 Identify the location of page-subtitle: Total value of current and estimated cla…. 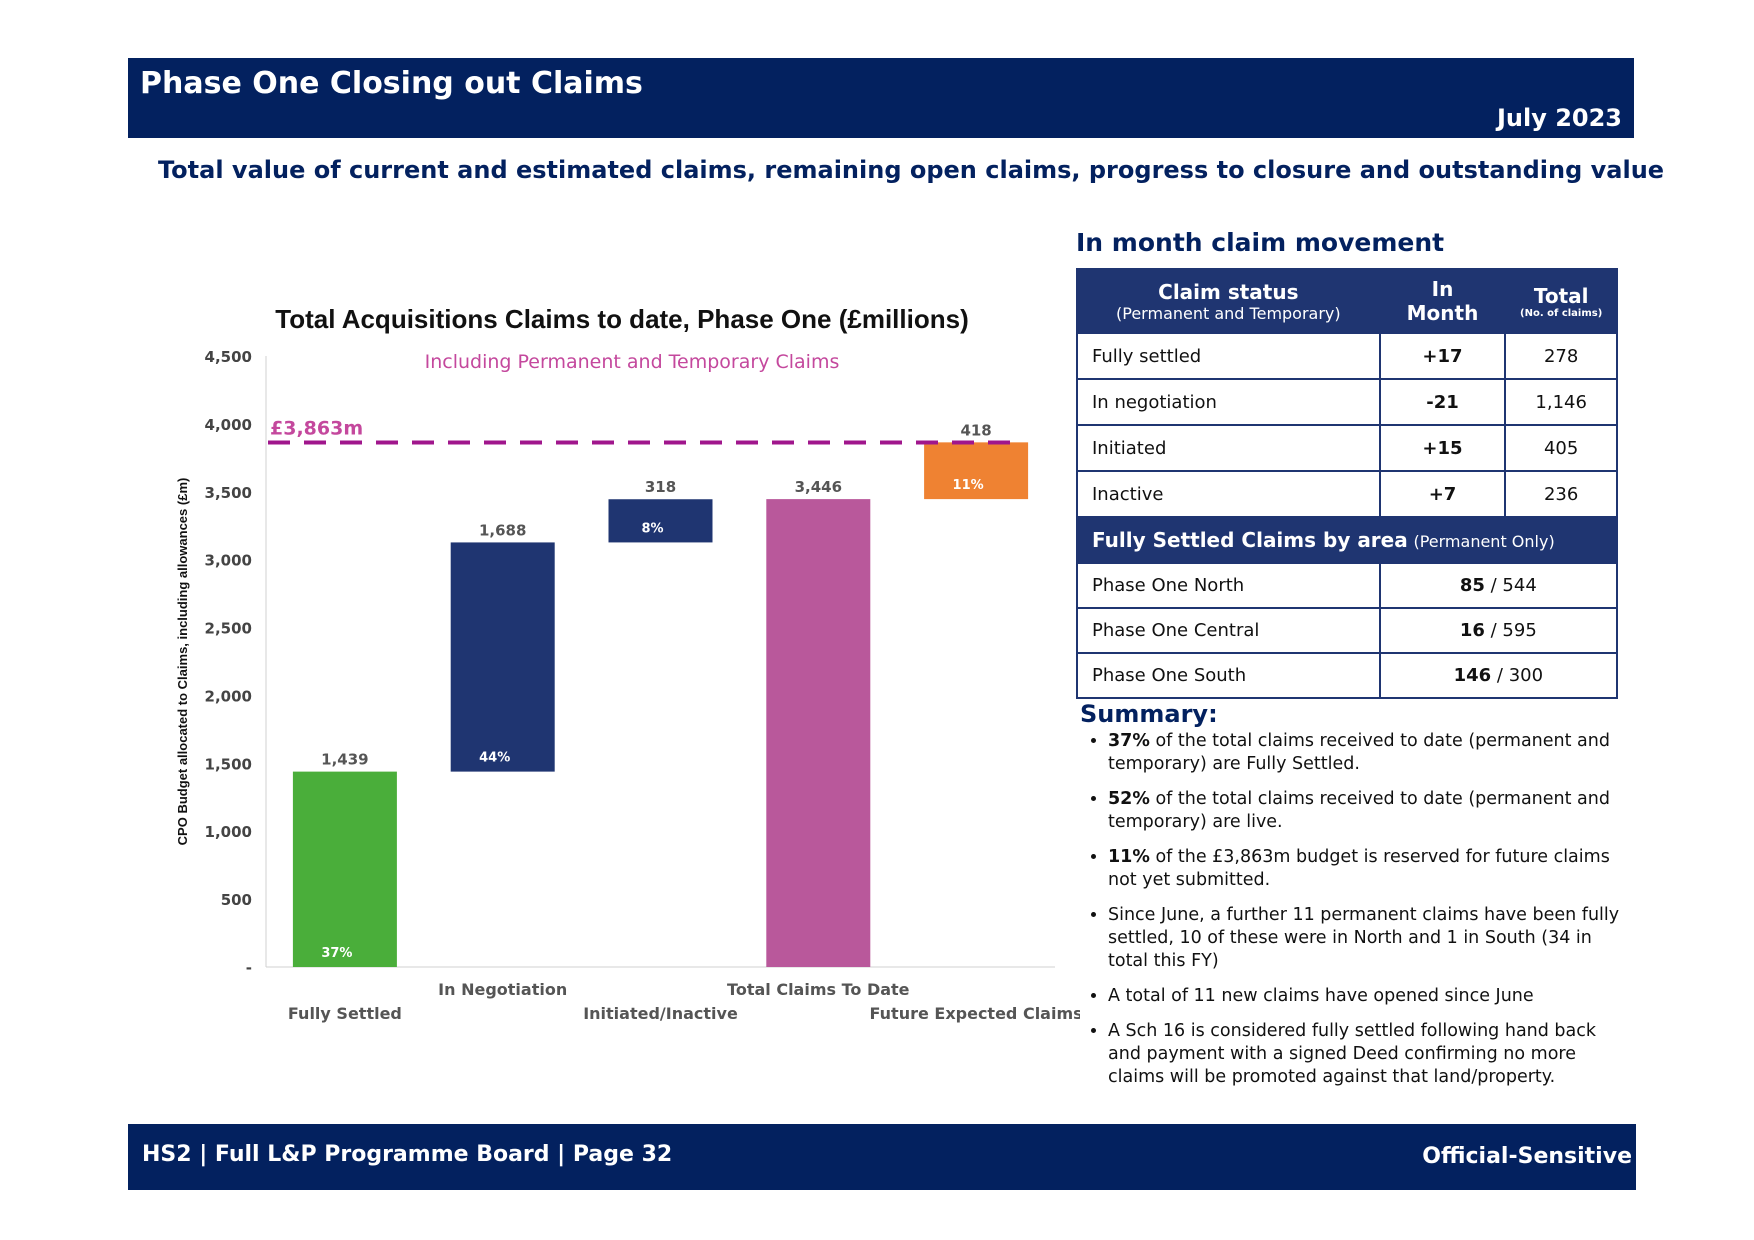
(911, 170).